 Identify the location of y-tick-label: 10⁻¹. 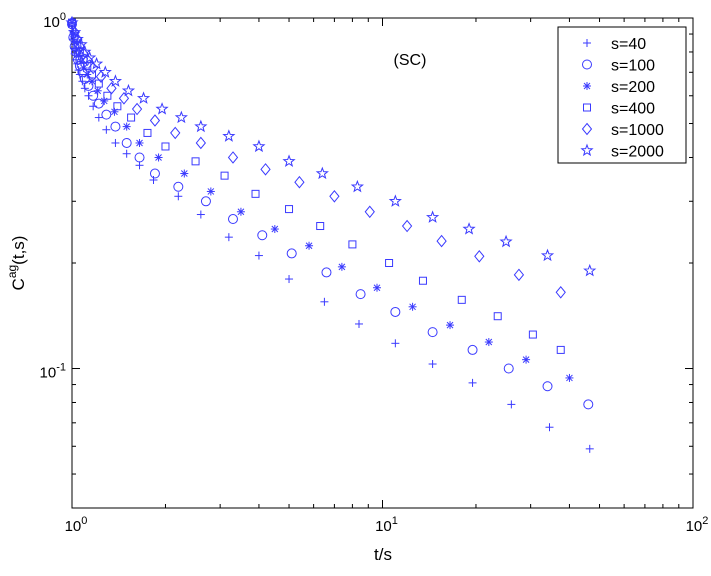
(53, 372).